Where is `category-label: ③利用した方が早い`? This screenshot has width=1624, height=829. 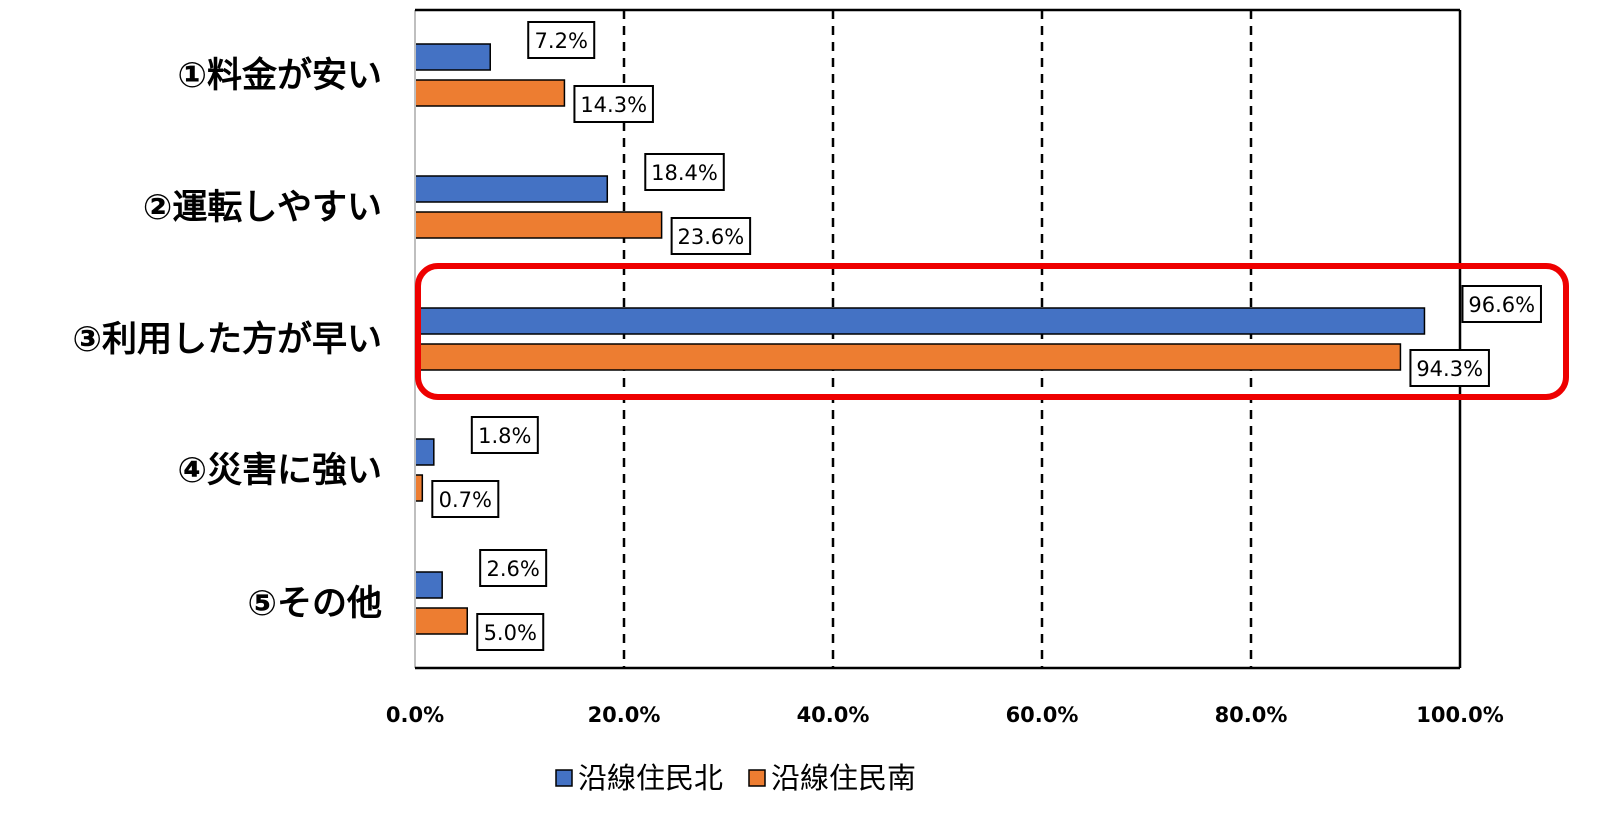
category-label: ③利用した方が早い is located at coordinates (227, 340).